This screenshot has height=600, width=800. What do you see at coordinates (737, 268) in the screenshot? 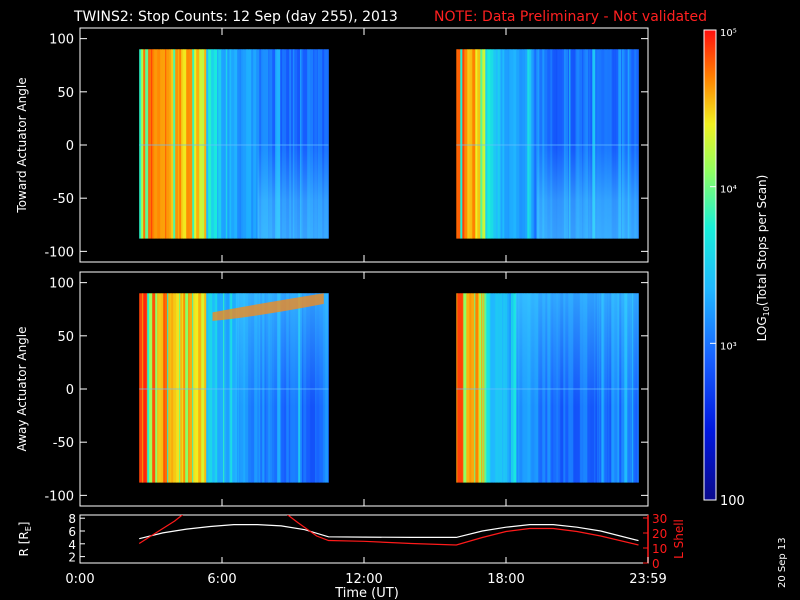
I see `colorbar: 100 10³ 10⁴ 10⁵ LOG10(Total Stops per Scan)` at bounding box center [737, 268].